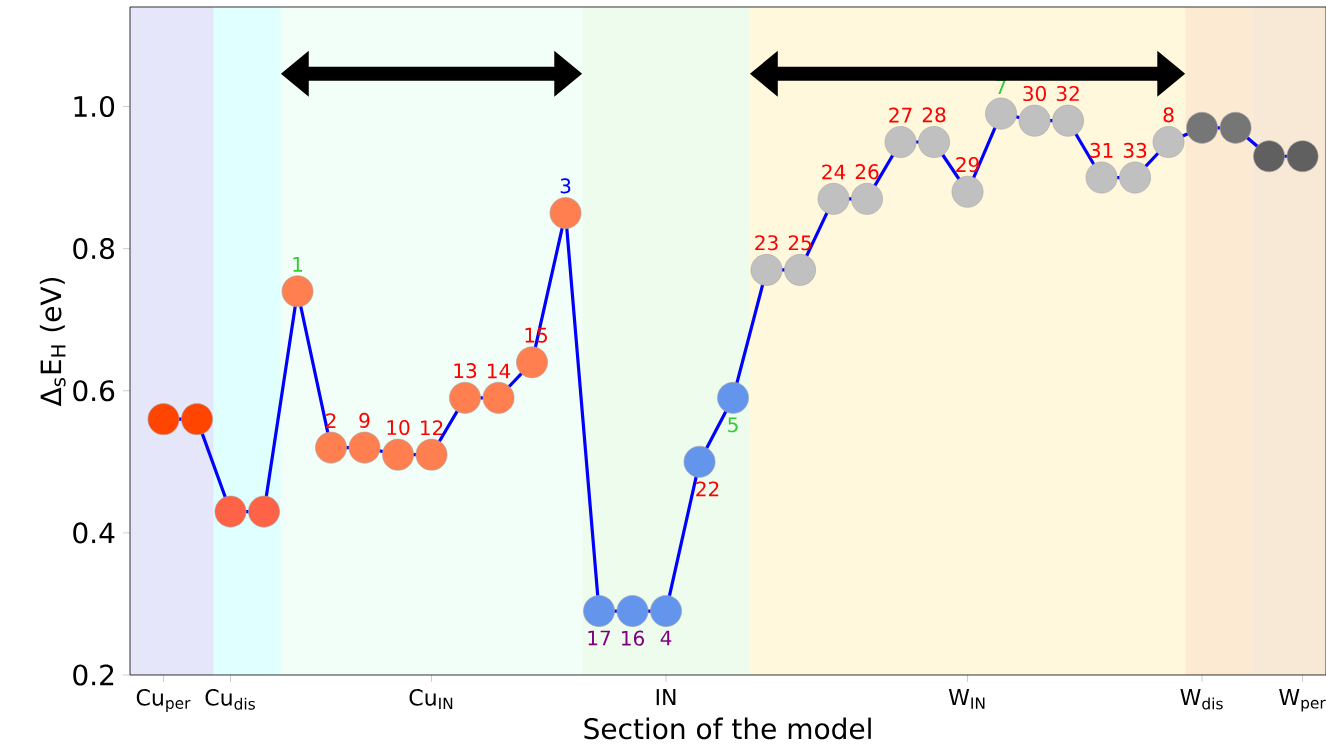  I want to click on annotation: 1, so click(298, 264).